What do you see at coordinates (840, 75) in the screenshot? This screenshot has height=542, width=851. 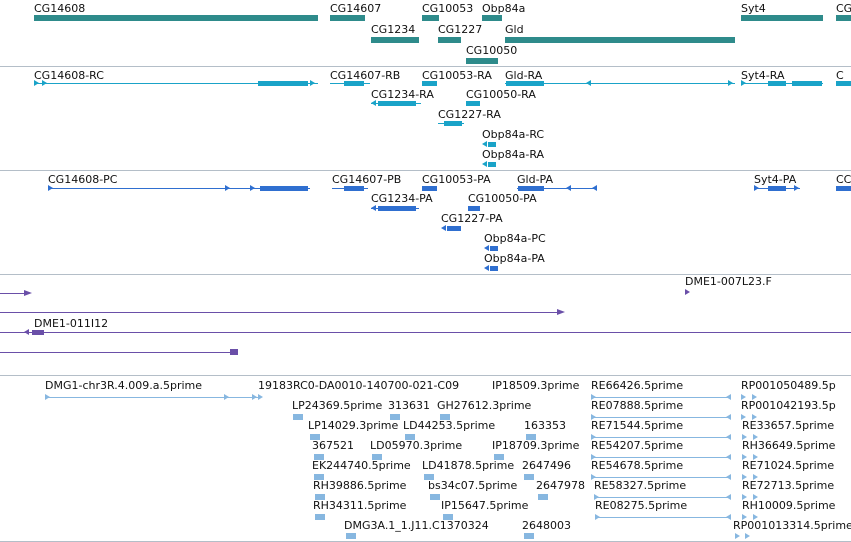 I see `rna-label-cut: C` at bounding box center [840, 75].